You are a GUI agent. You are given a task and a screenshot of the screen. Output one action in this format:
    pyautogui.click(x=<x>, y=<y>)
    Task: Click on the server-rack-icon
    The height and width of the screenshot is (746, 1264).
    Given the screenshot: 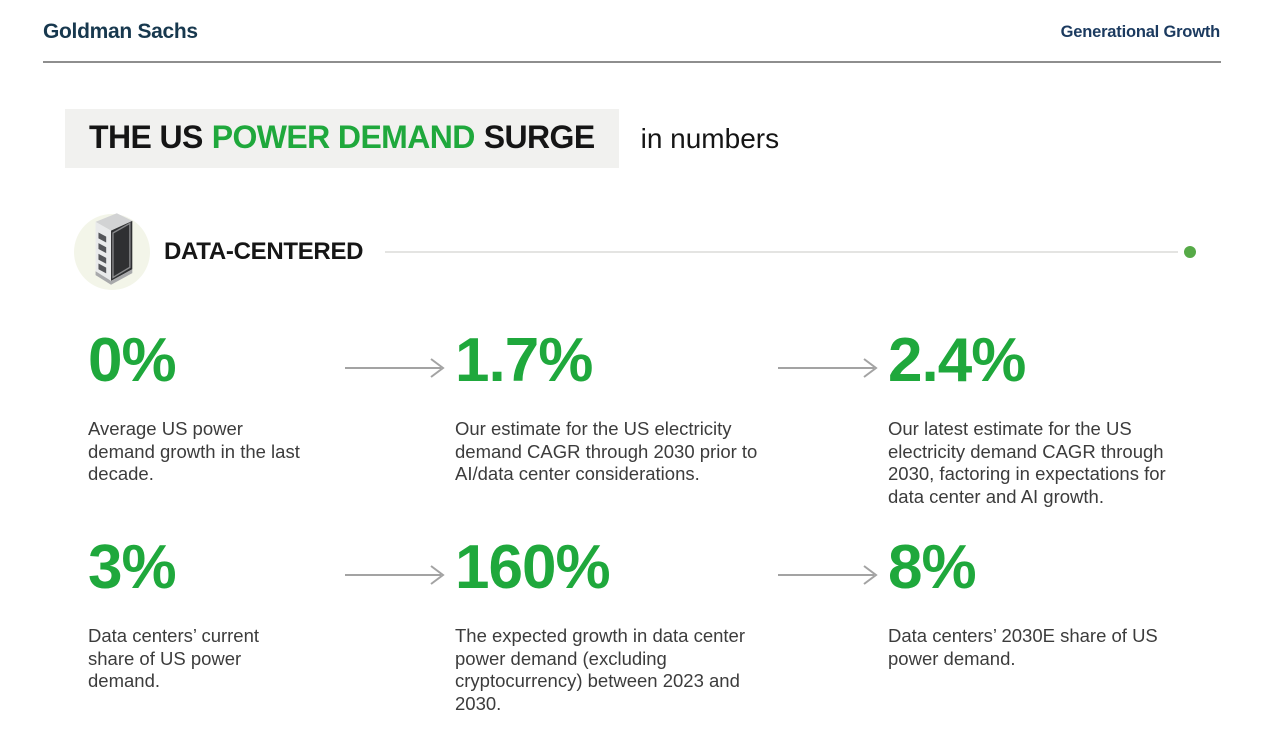 What is the action you would take?
    pyautogui.click(x=112, y=251)
    